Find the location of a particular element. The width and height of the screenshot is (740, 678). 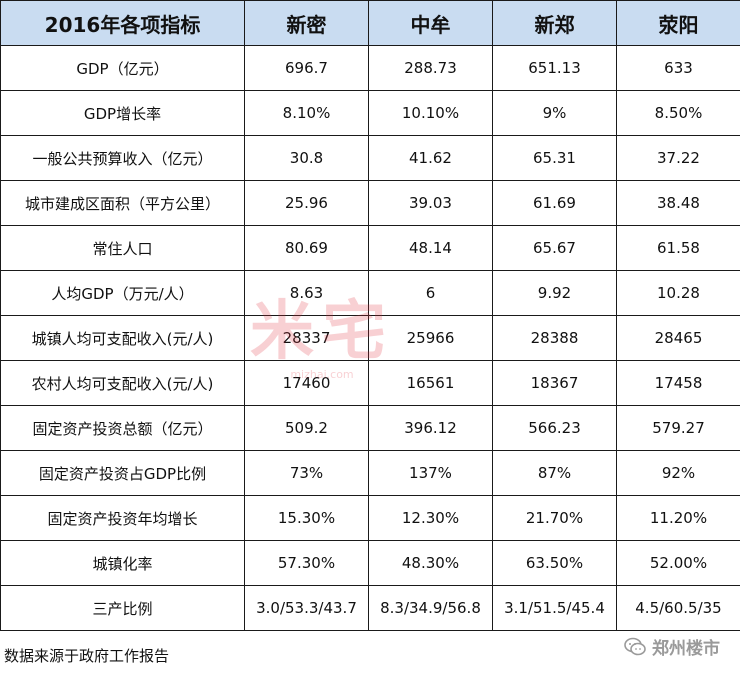

table-cell: 6 is located at coordinates (430, 293).